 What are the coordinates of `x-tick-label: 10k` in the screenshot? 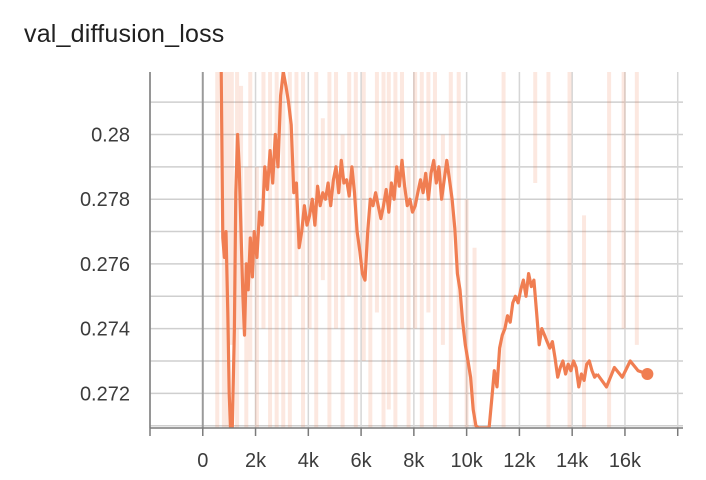 It's located at (467, 461).